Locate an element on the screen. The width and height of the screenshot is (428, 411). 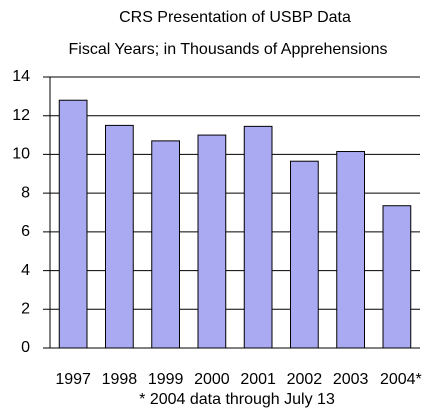
x-tick-label: 1997 is located at coordinates (73, 379).